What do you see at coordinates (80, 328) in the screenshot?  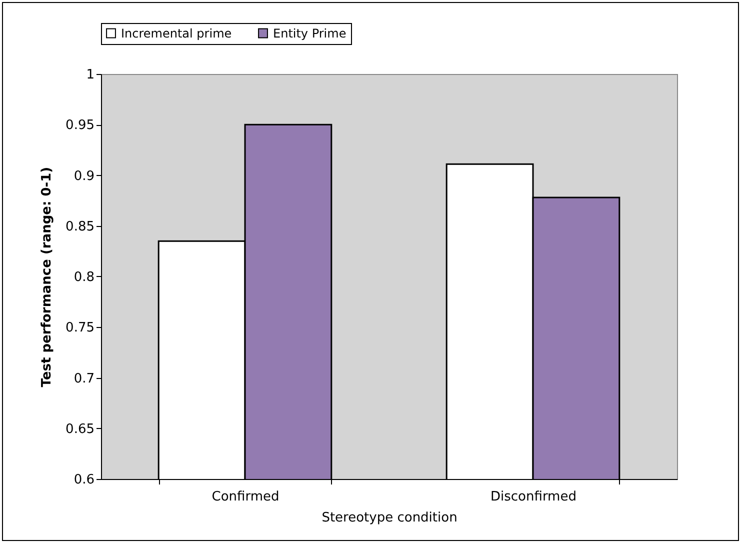 I see `y-tick-label: 0.75` at bounding box center [80, 328].